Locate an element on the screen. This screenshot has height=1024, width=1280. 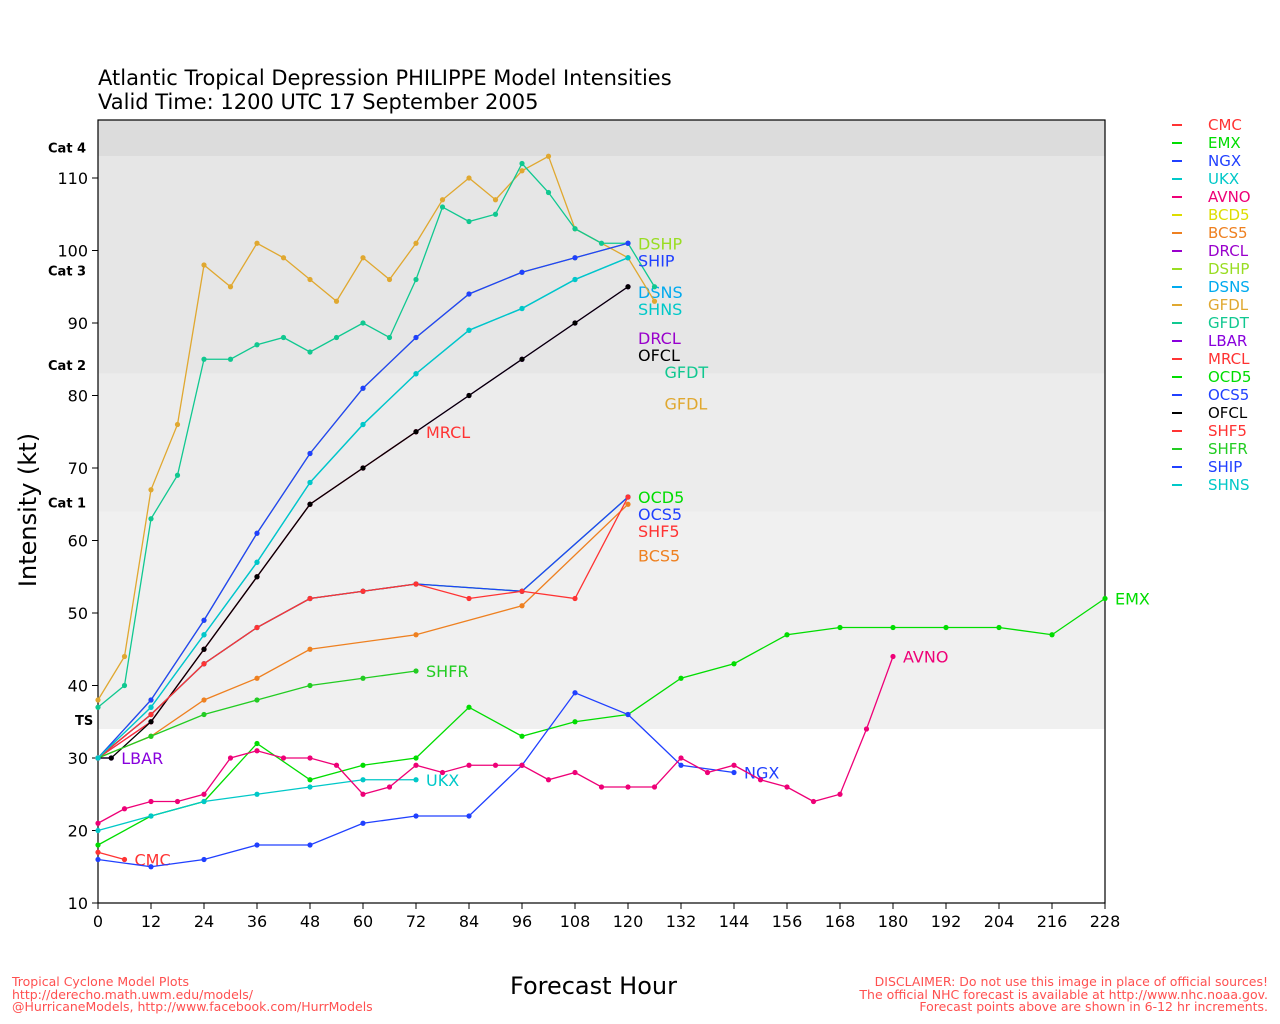
y-tick-label: 50 is located at coordinates (78, 613).